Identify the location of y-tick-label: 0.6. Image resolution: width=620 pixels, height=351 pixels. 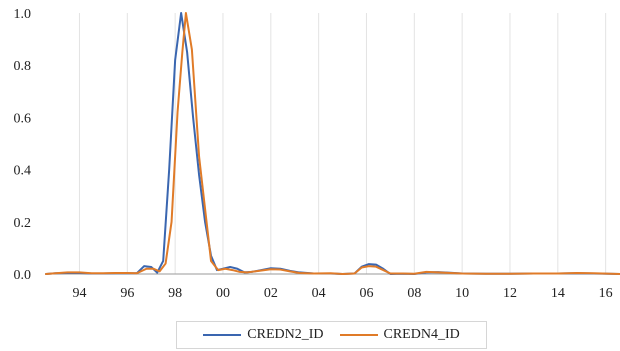
(23, 118).